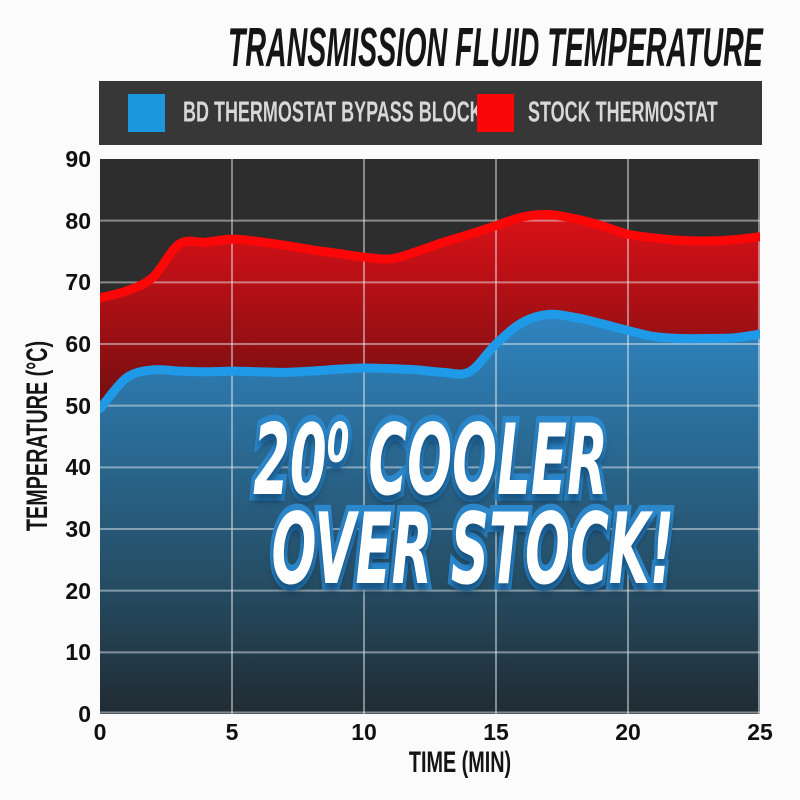  I want to click on y-tick-30: 30, so click(78, 529).